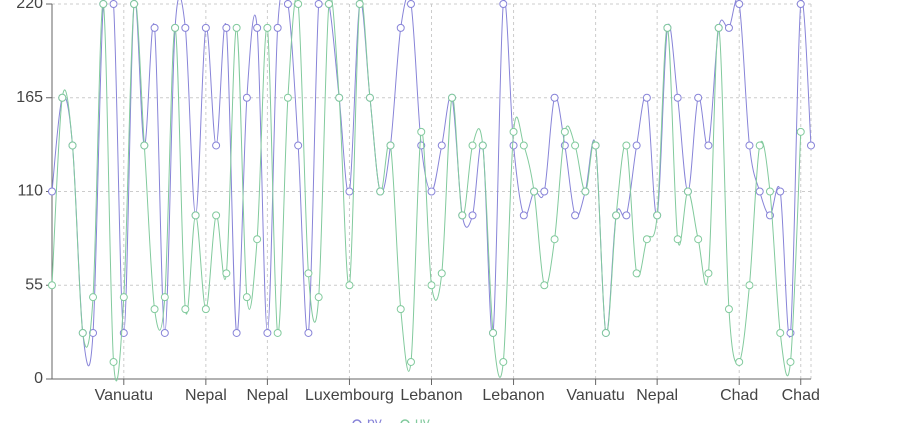 This screenshot has height=423, width=905. What do you see at coordinates (415, 418) in the screenshot?
I see `legend-item-uv: uv` at bounding box center [415, 418].